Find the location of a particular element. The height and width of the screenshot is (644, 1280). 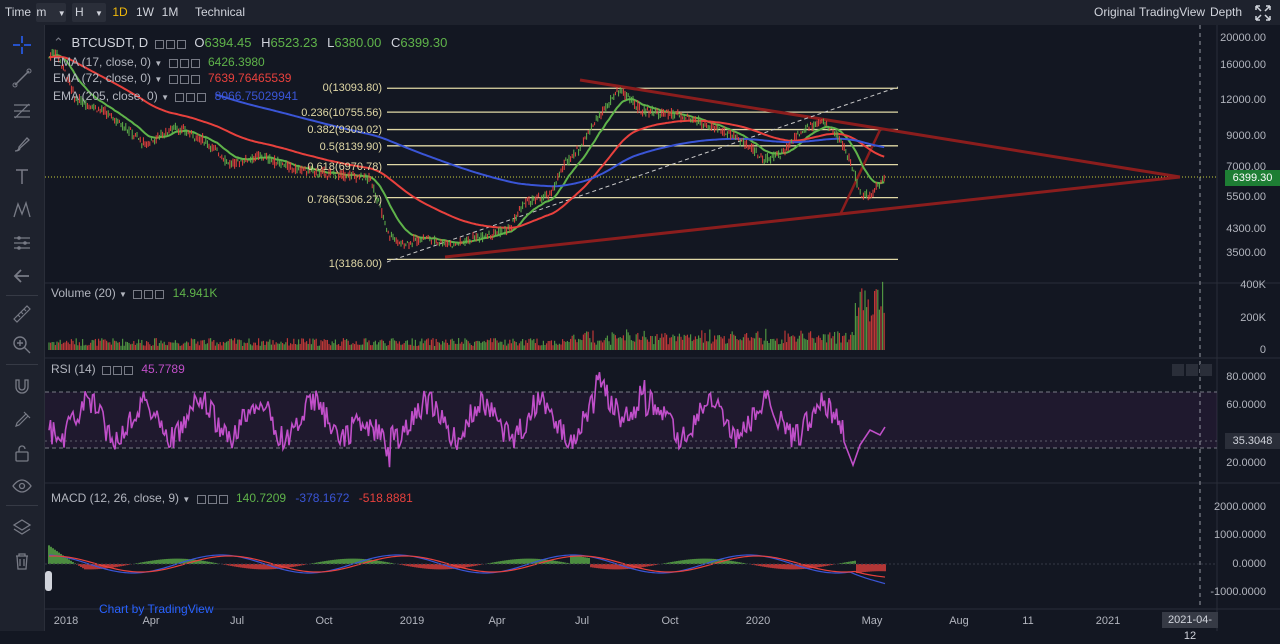

brush-icon is located at coordinates (22, 144).